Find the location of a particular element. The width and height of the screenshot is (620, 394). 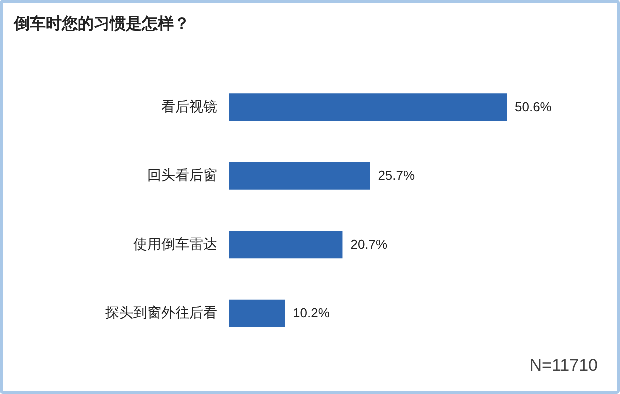

y-tick-label: 回头看后窗 is located at coordinates (183, 176).